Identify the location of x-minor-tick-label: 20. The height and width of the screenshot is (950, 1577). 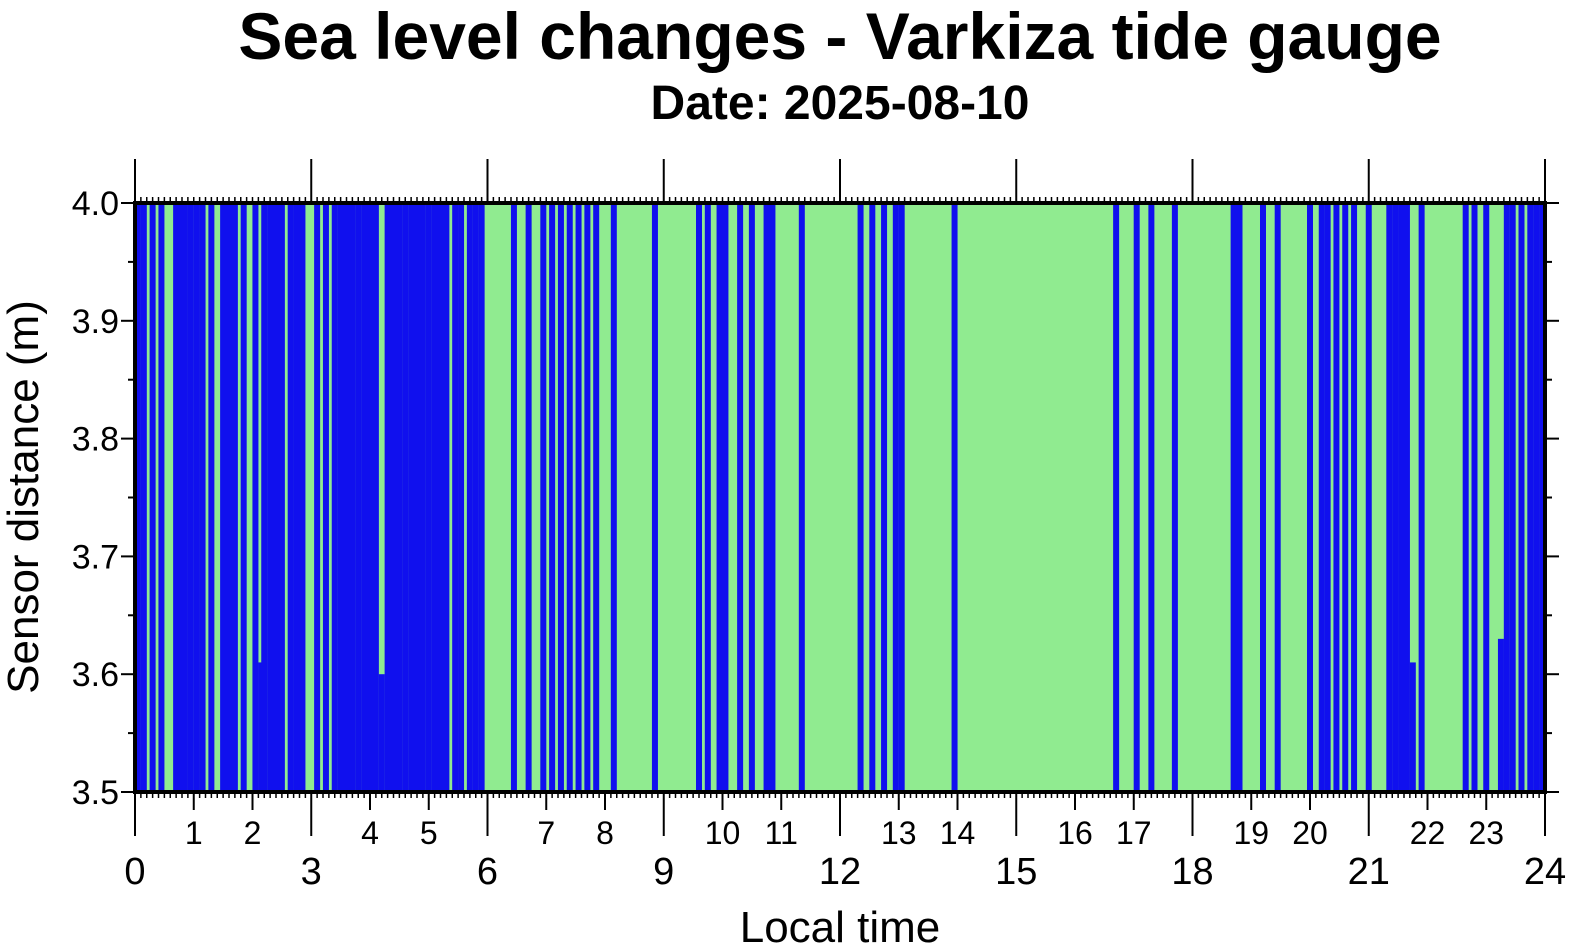
(1310, 833).